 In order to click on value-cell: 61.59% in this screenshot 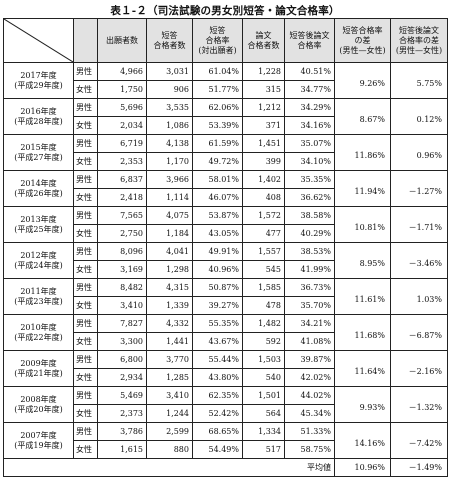, I will do `click(217, 143)`.